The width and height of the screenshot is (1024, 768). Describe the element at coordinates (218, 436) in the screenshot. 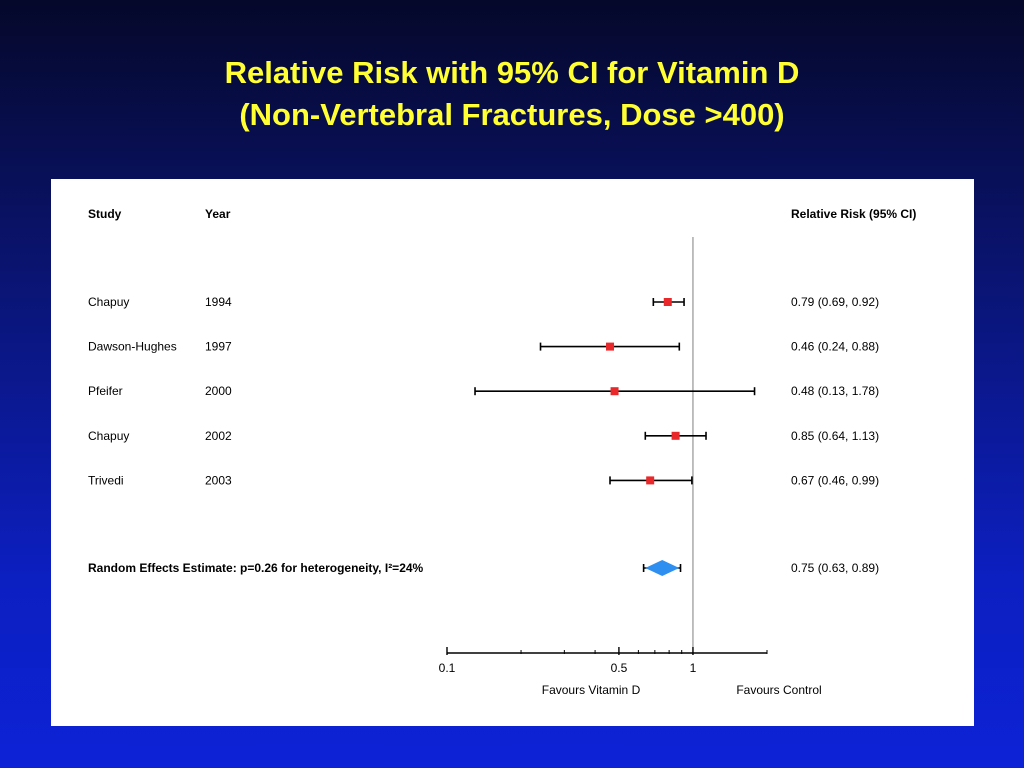

I see `study-year: 2002` at that location.